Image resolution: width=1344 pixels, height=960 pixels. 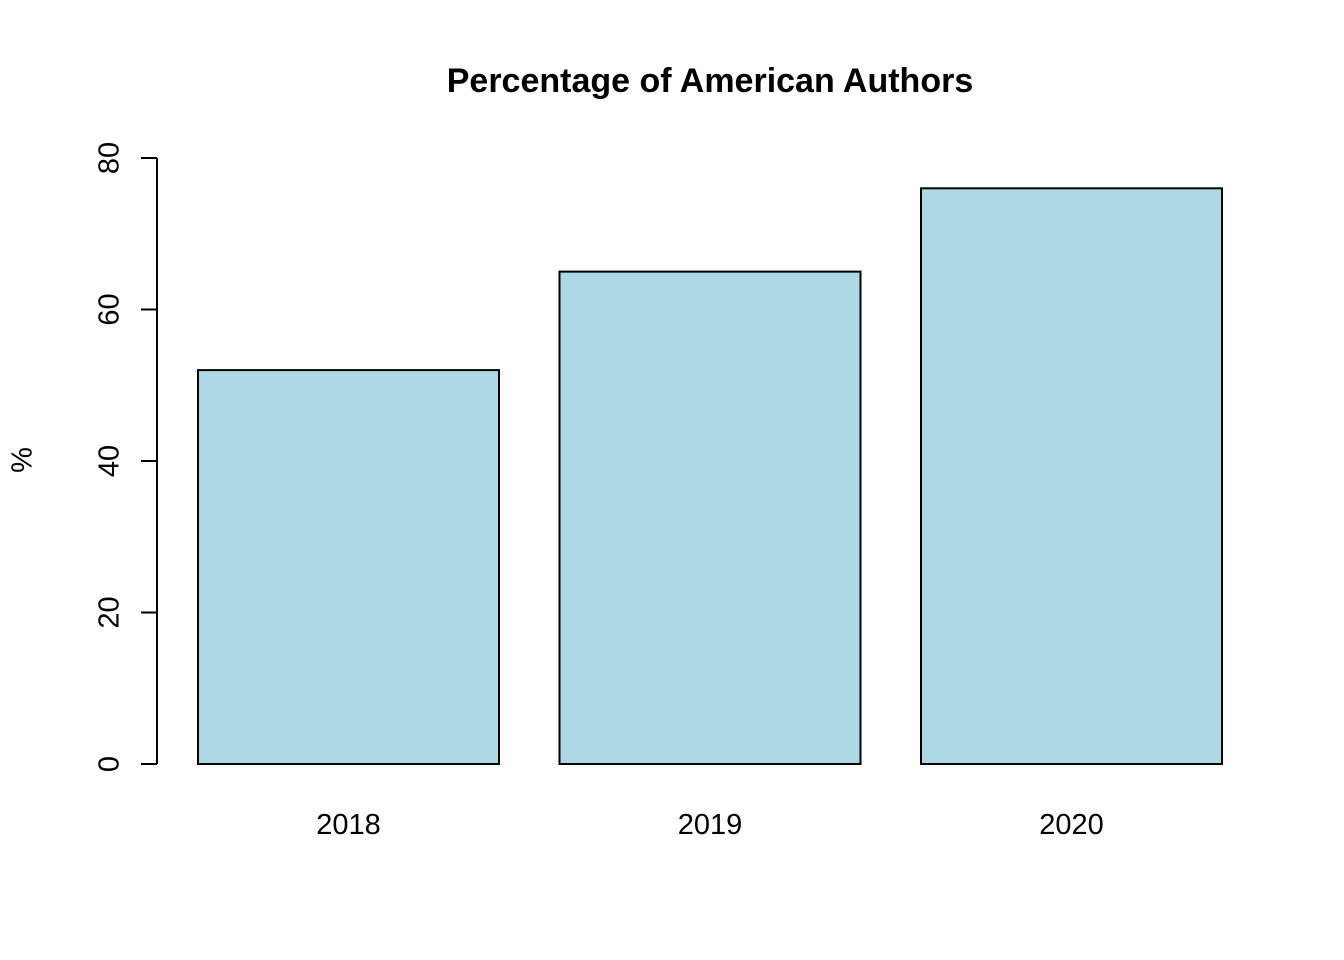 I want to click on y-tick-label: 40, so click(x=110, y=461).